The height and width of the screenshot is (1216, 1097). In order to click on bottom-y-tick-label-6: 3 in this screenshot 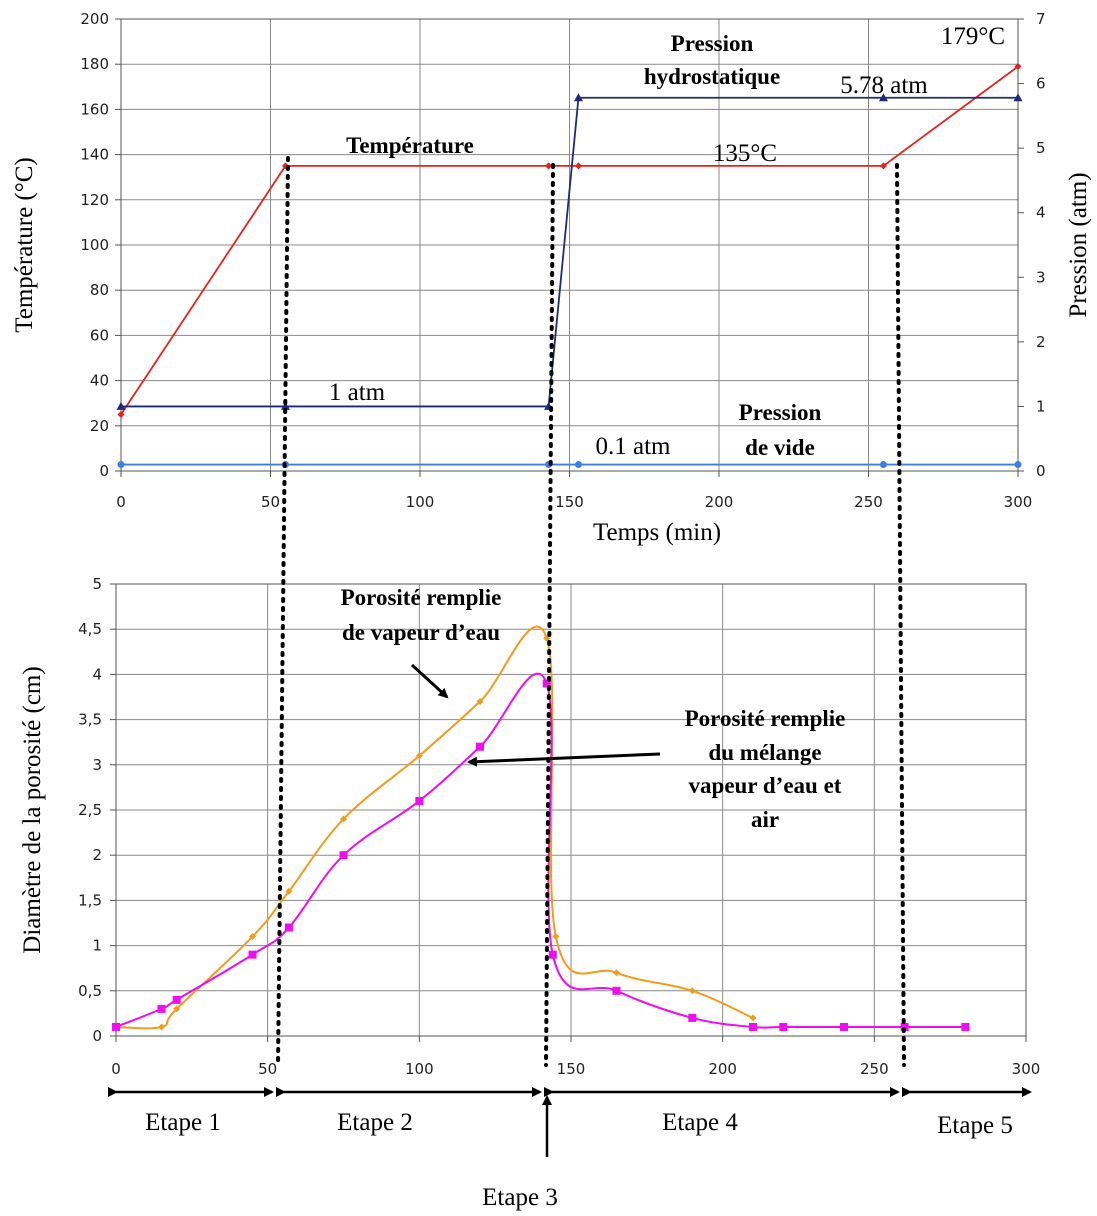, I will do `click(97, 765)`.